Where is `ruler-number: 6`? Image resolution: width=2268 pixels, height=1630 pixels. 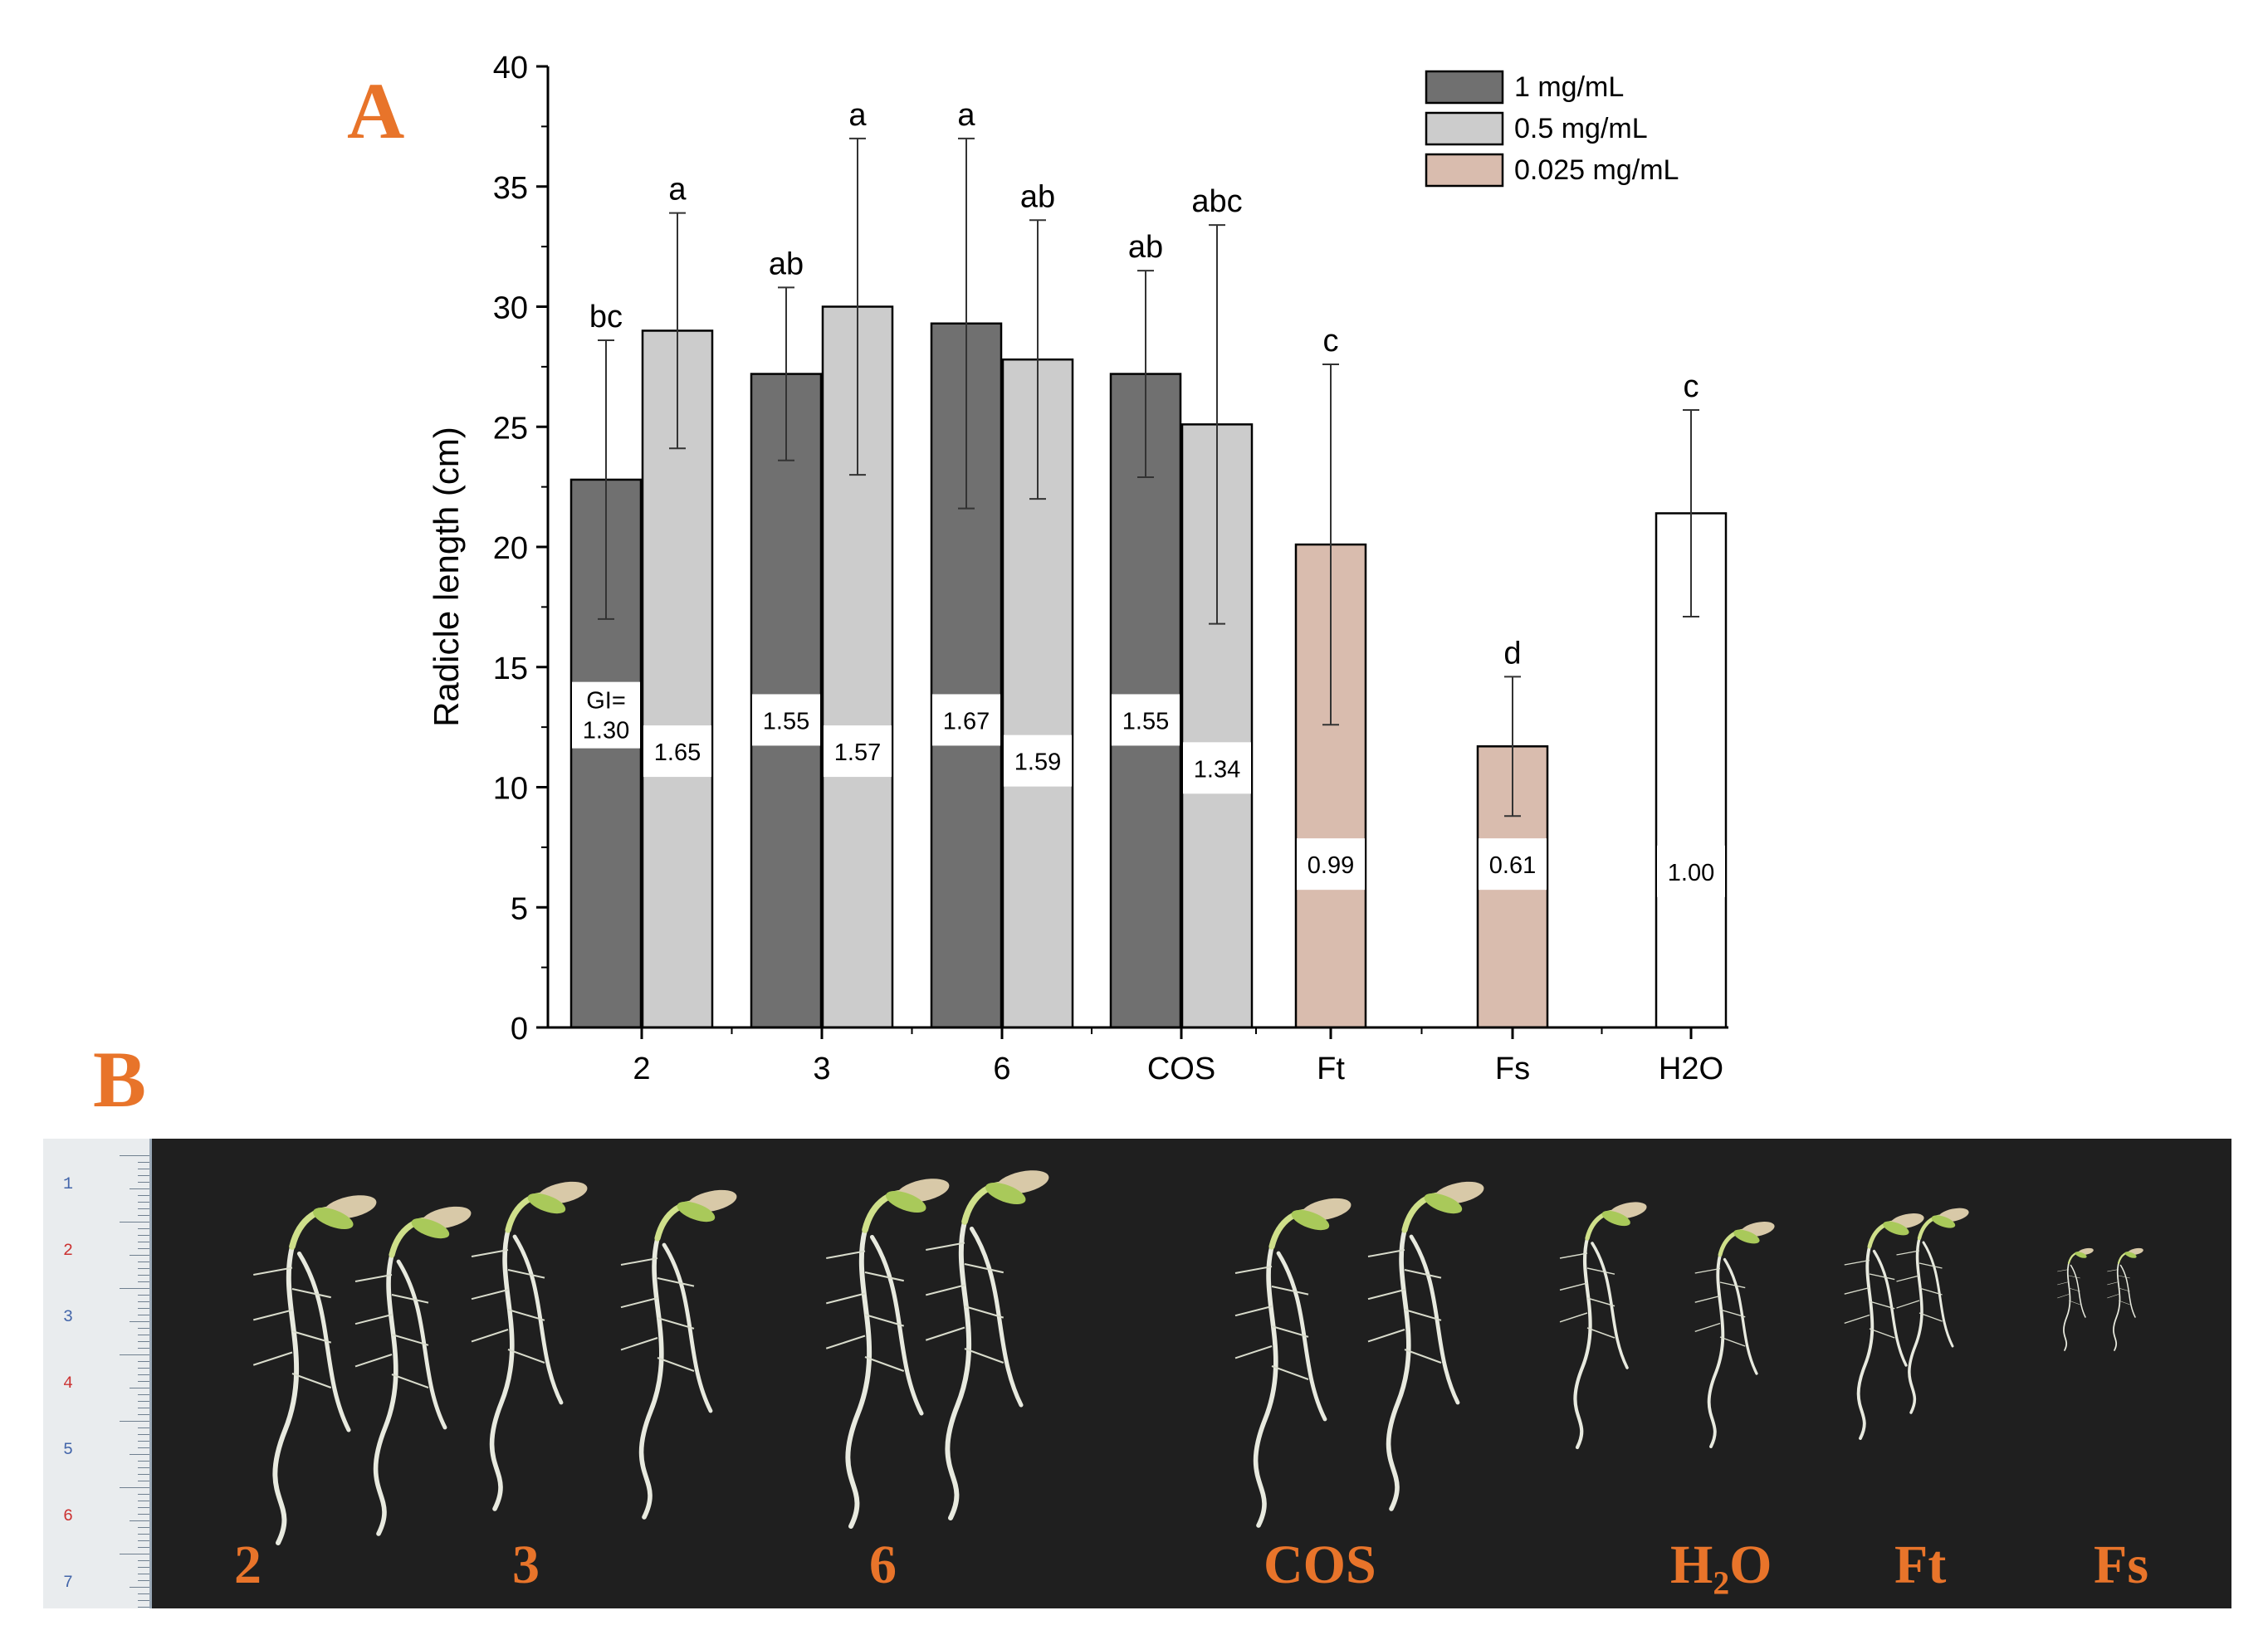 ruler-number: 6 is located at coordinates (68, 1516).